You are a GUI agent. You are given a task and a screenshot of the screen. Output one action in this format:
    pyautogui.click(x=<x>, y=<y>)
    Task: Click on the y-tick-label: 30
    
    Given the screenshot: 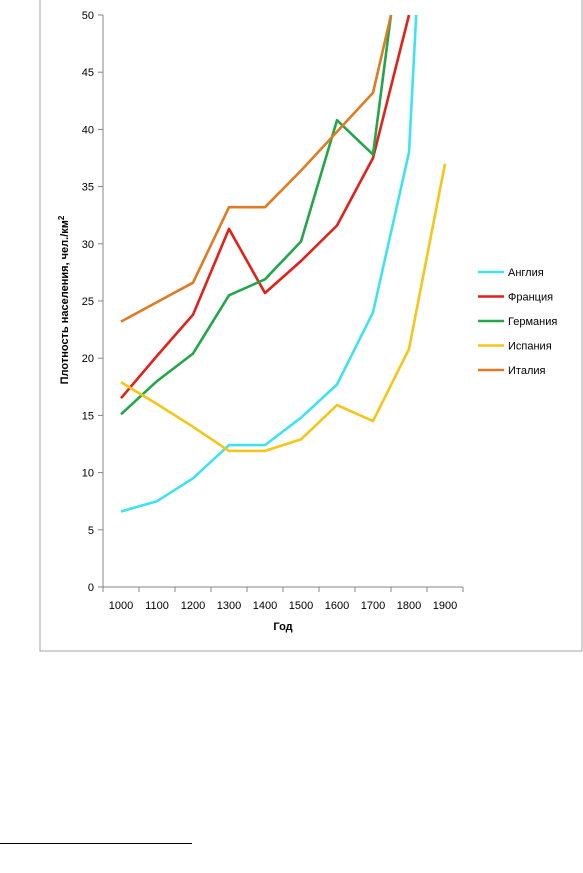 What is the action you would take?
    pyautogui.click(x=88, y=245)
    